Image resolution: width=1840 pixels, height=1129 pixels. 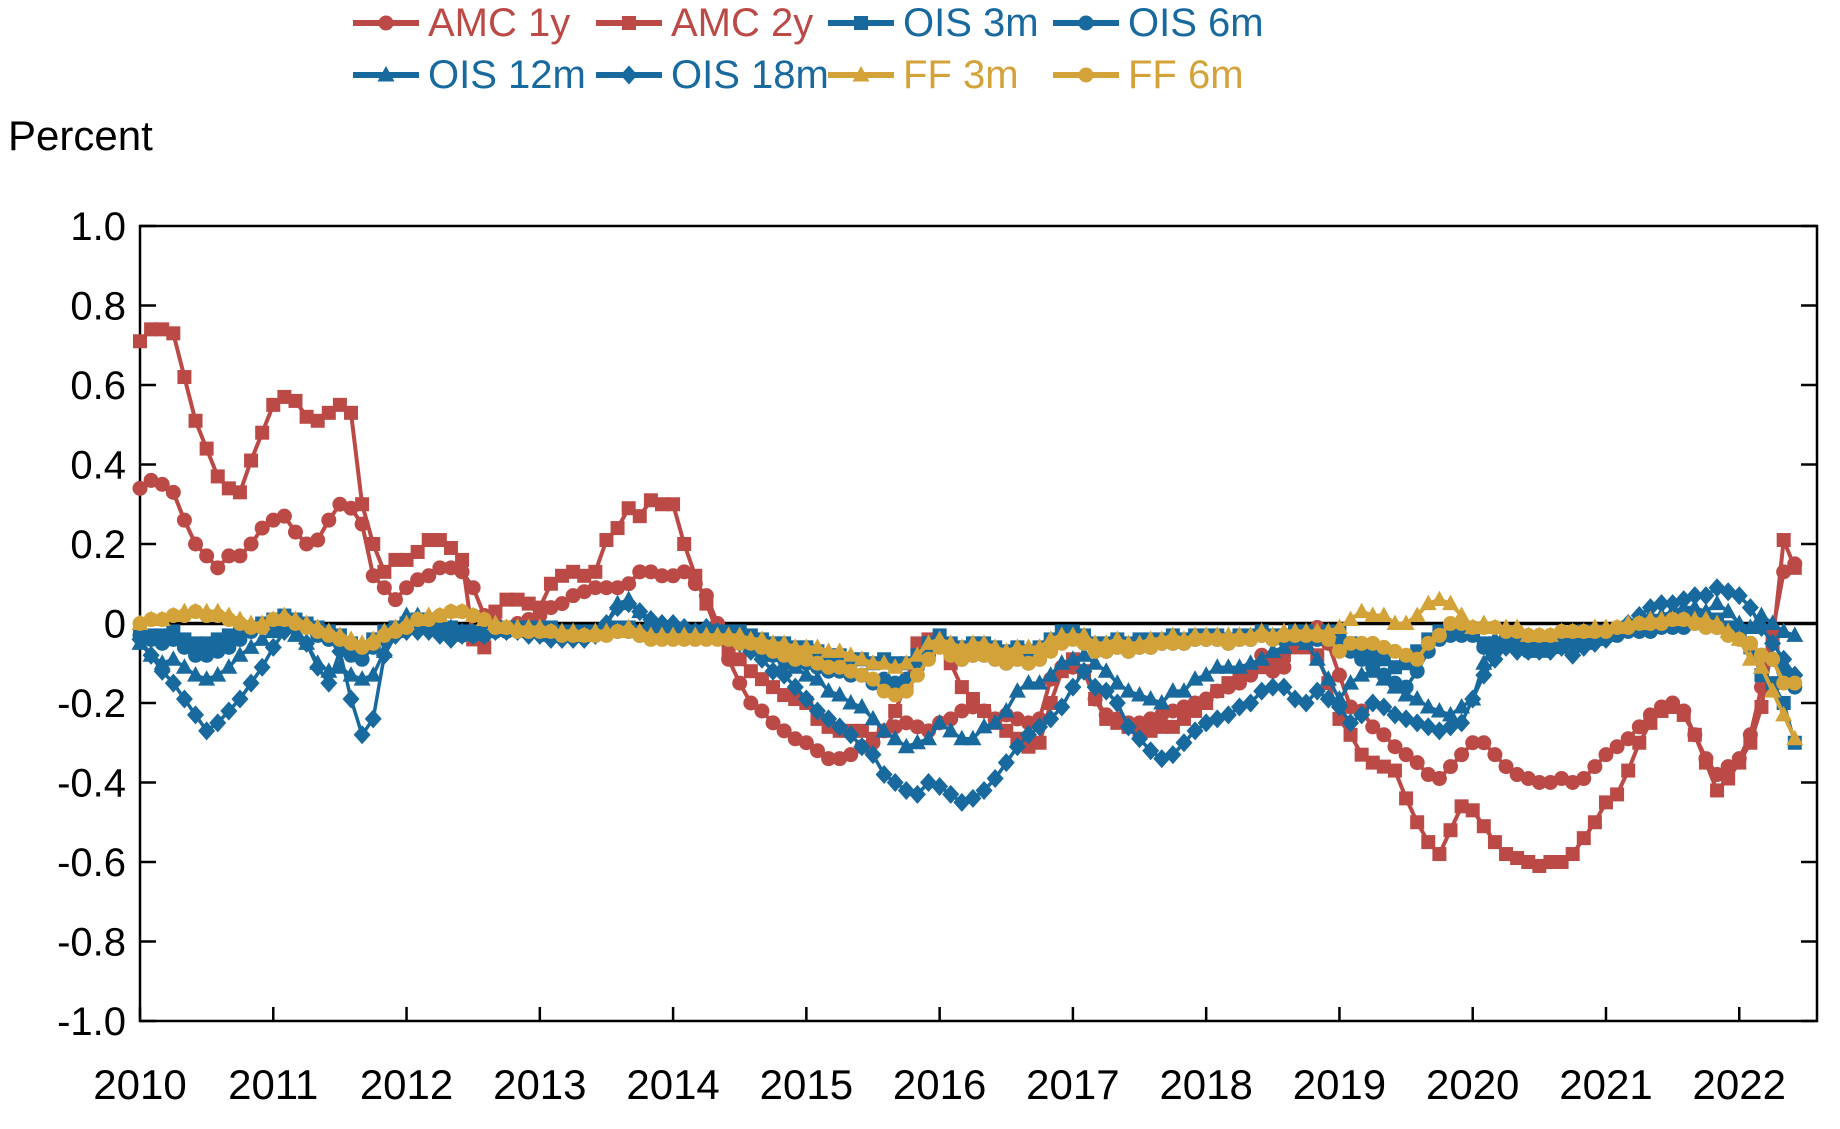 I want to click on legend-square-marker-icon, so click(x=629, y=23).